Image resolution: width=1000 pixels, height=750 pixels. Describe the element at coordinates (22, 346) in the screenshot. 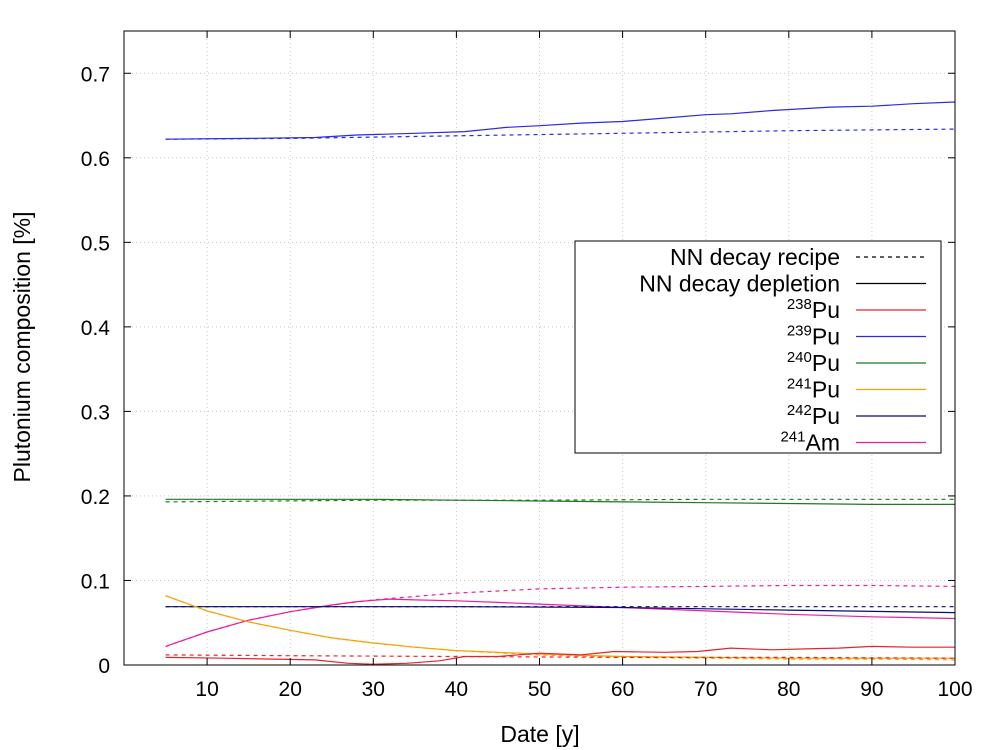

I see `y-axis-title: Plutonium composition [%]` at that location.